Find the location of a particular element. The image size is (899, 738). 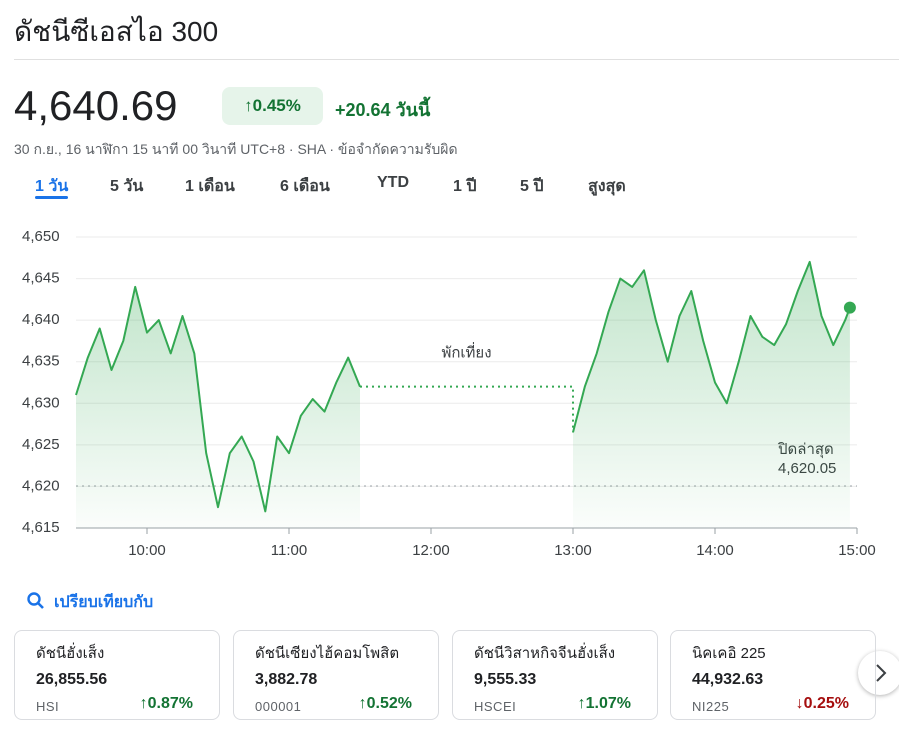

lunch-break is located at coordinates (467, 409).